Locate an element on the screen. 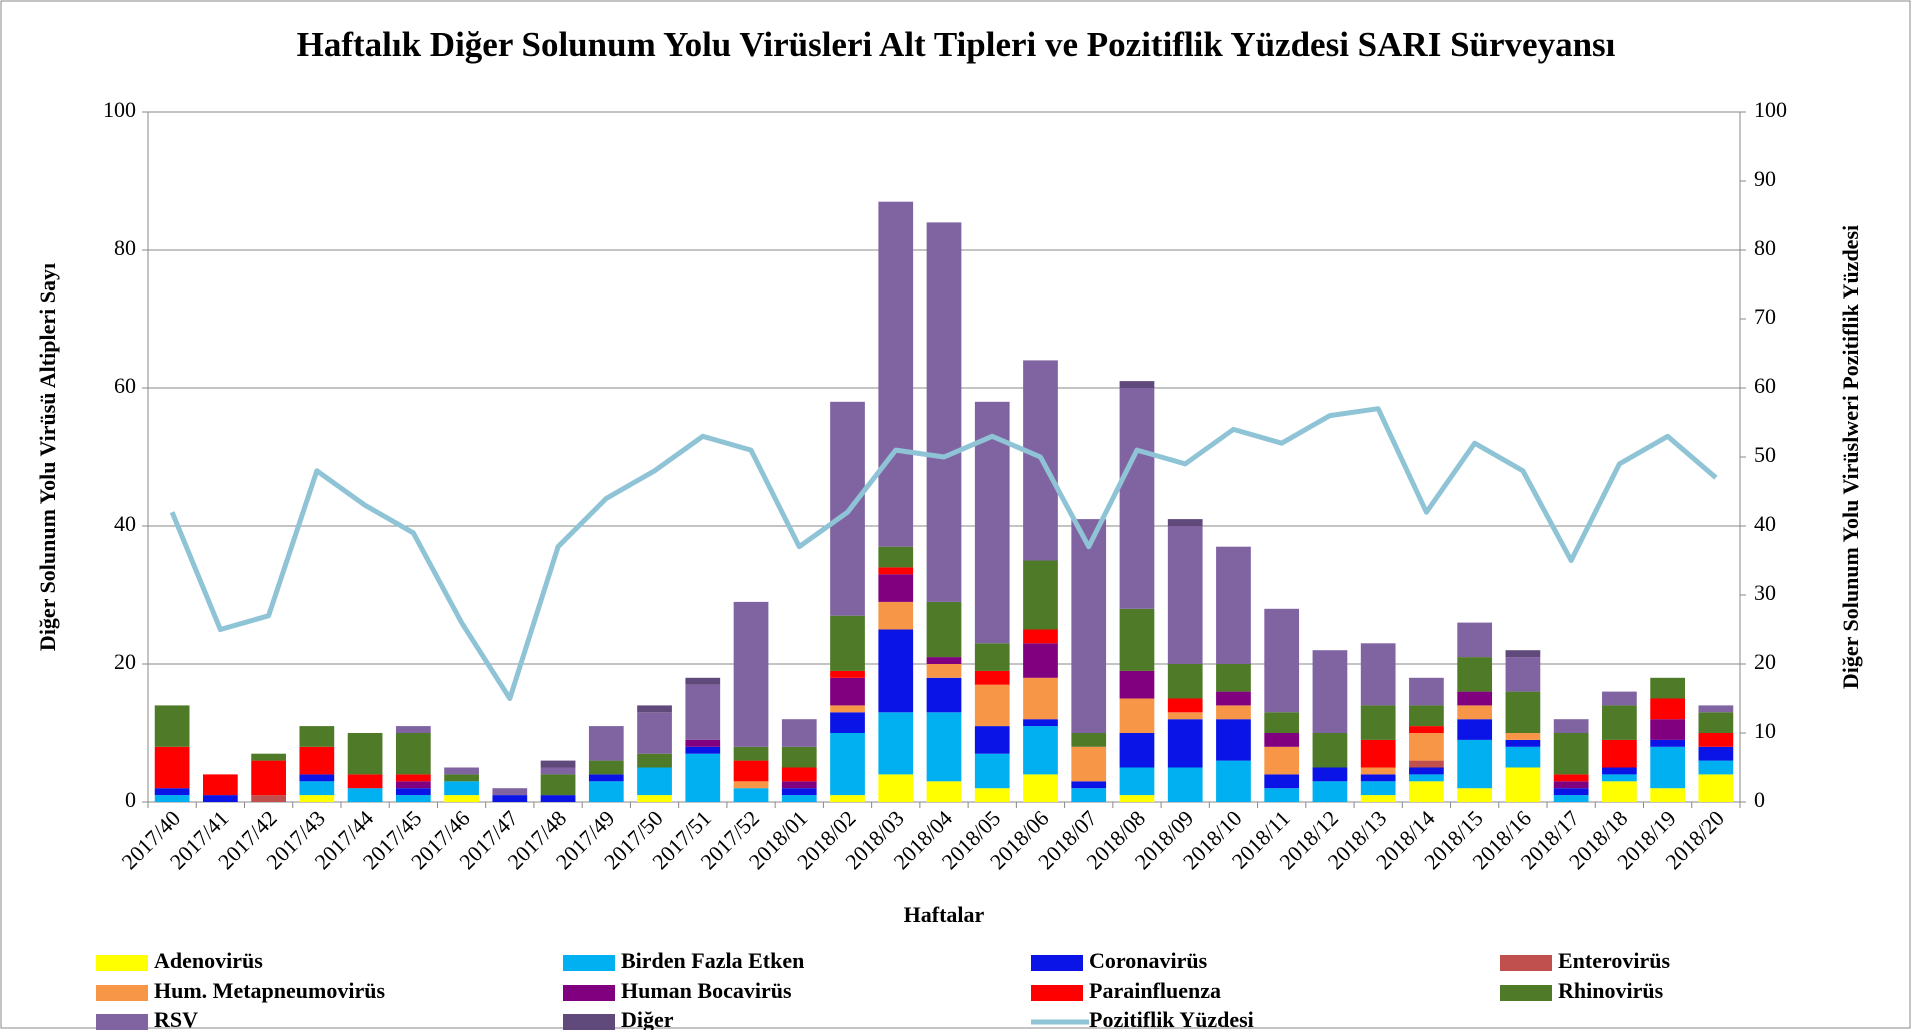 The width and height of the screenshot is (1912, 1030). y2-tick-label: 50 is located at coordinates (1765, 454).